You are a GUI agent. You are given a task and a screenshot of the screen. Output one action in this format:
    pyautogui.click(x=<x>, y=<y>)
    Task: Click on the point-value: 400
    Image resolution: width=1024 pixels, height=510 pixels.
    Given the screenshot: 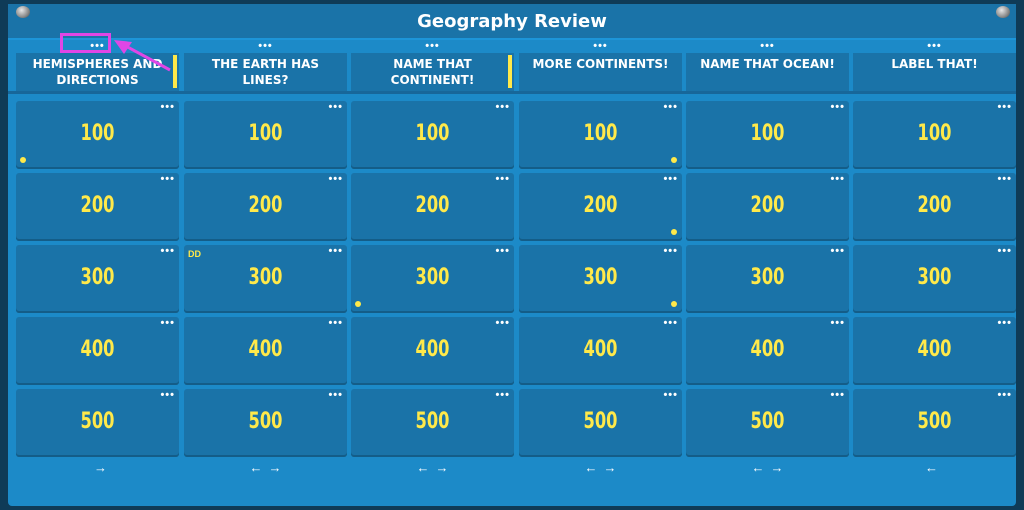 What is the action you would take?
    pyautogui.click(x=97, y=349)
    